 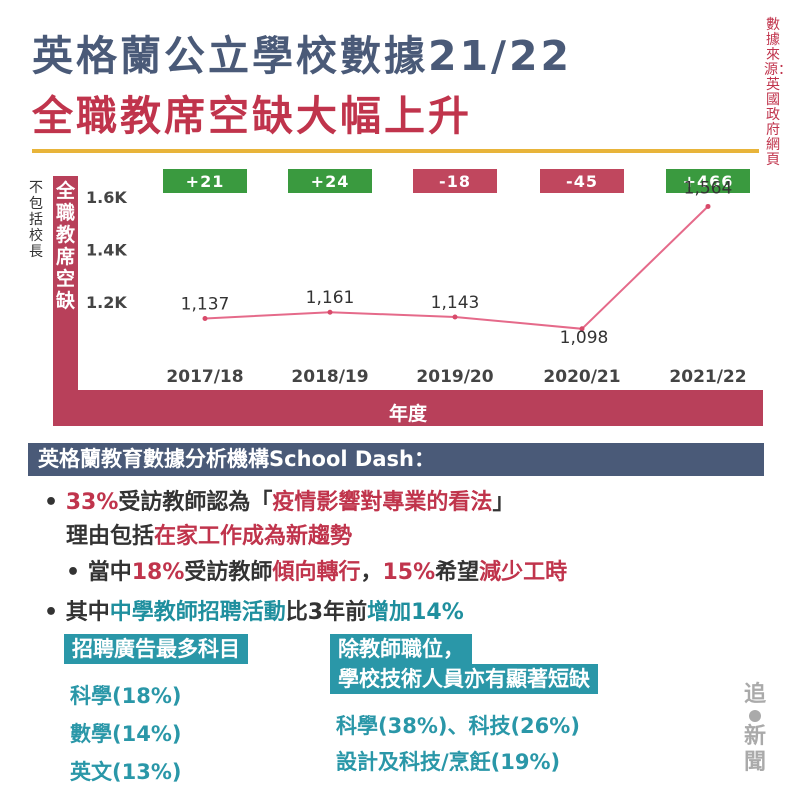 I want to click on subject-item: 英文(13%), so click(x=126, y=772).